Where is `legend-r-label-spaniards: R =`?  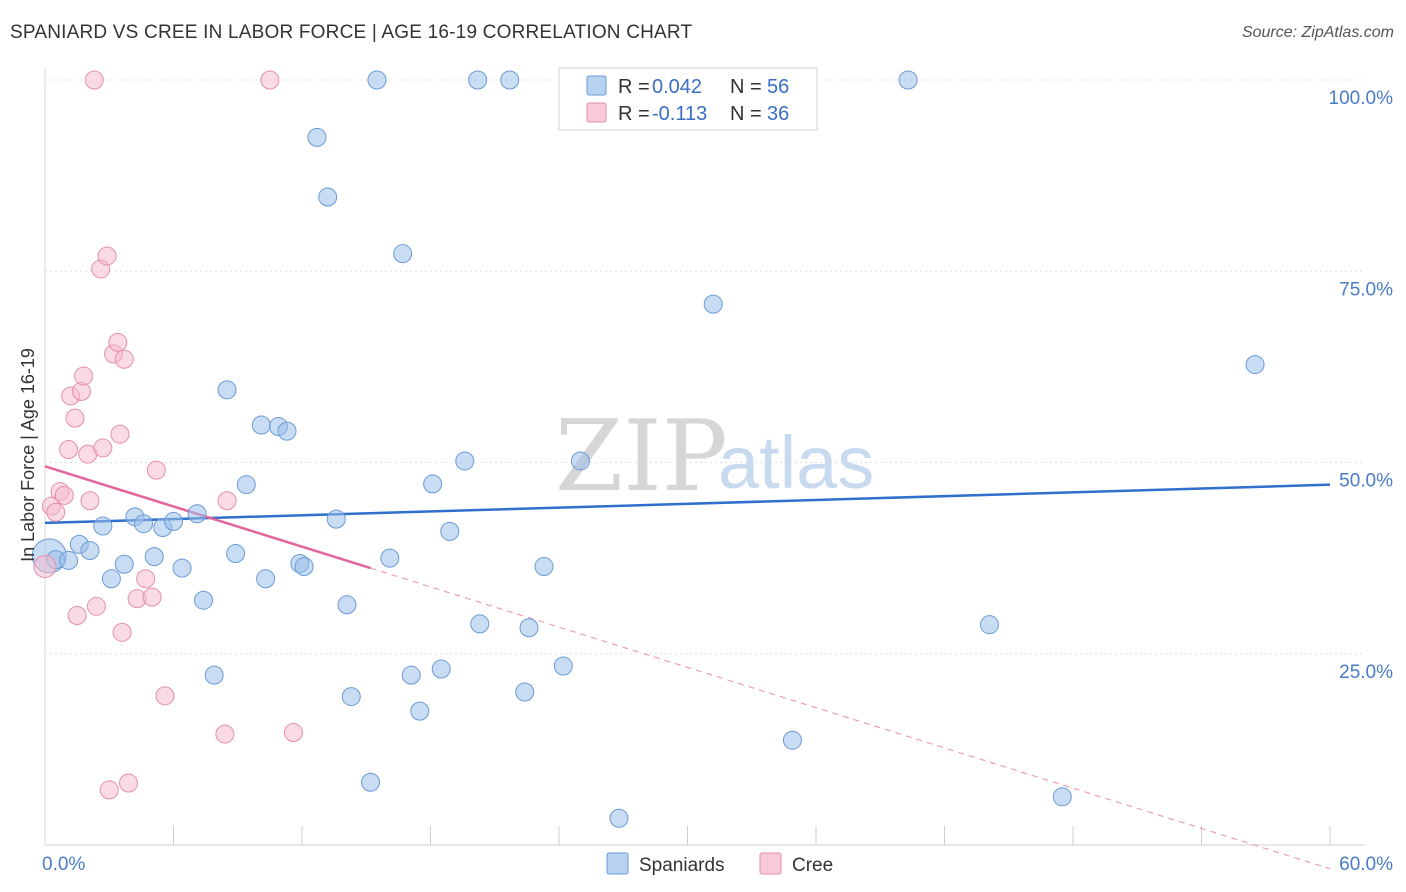 legend-r-label-spaniards: R = is located at coordinates (634, 87).